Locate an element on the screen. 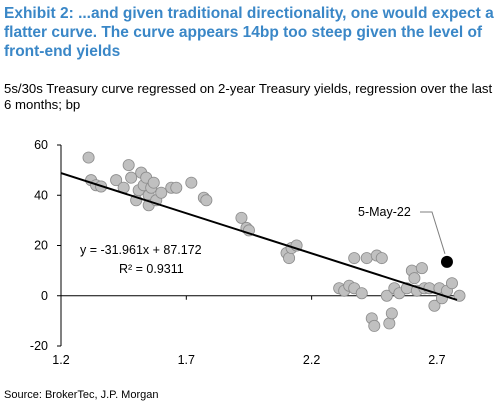  y-tick-label: 0 is located at coordinates (44, 296).